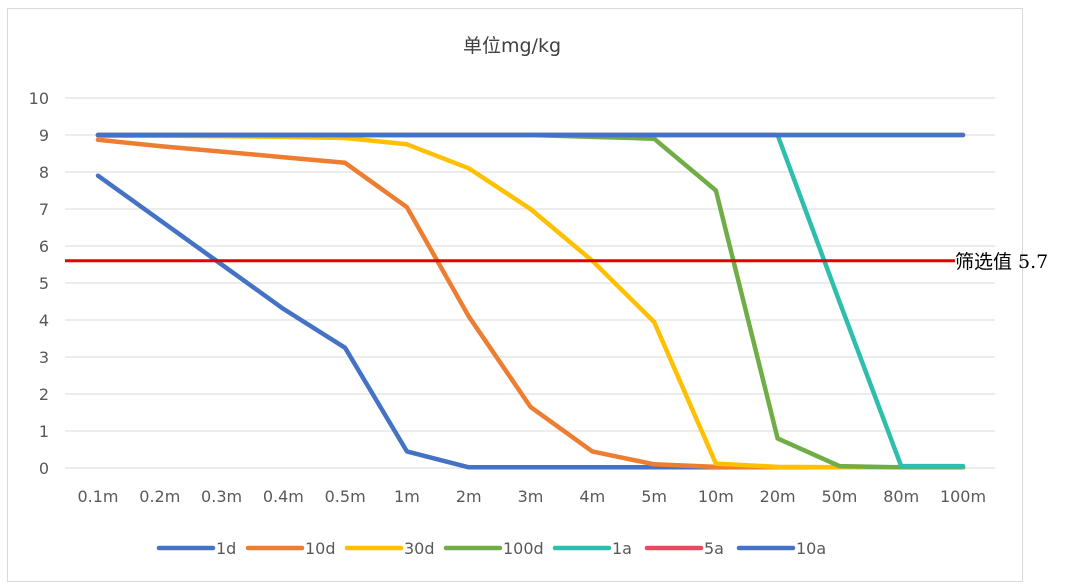 The image size is (1086, 584). What do you see at coordinates (901, 496) in the screenshot?
I see `x-tick-label: 80m` at bounding box center [901, 496].